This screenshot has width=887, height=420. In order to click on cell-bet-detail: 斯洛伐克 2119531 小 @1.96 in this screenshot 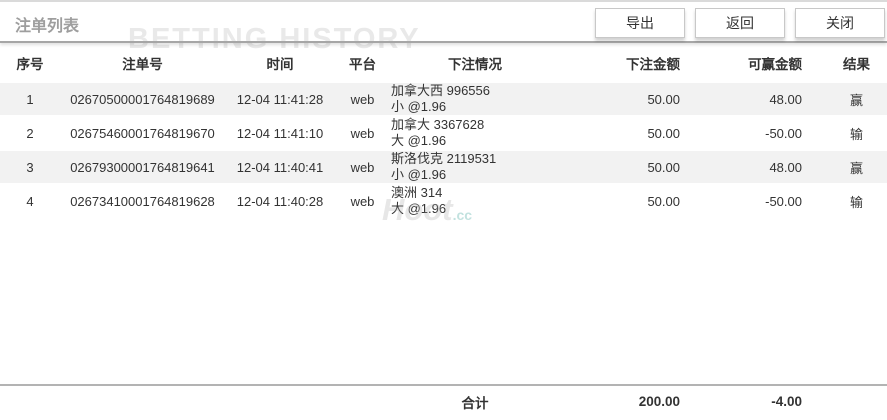, I will do `click(475, 167)`.